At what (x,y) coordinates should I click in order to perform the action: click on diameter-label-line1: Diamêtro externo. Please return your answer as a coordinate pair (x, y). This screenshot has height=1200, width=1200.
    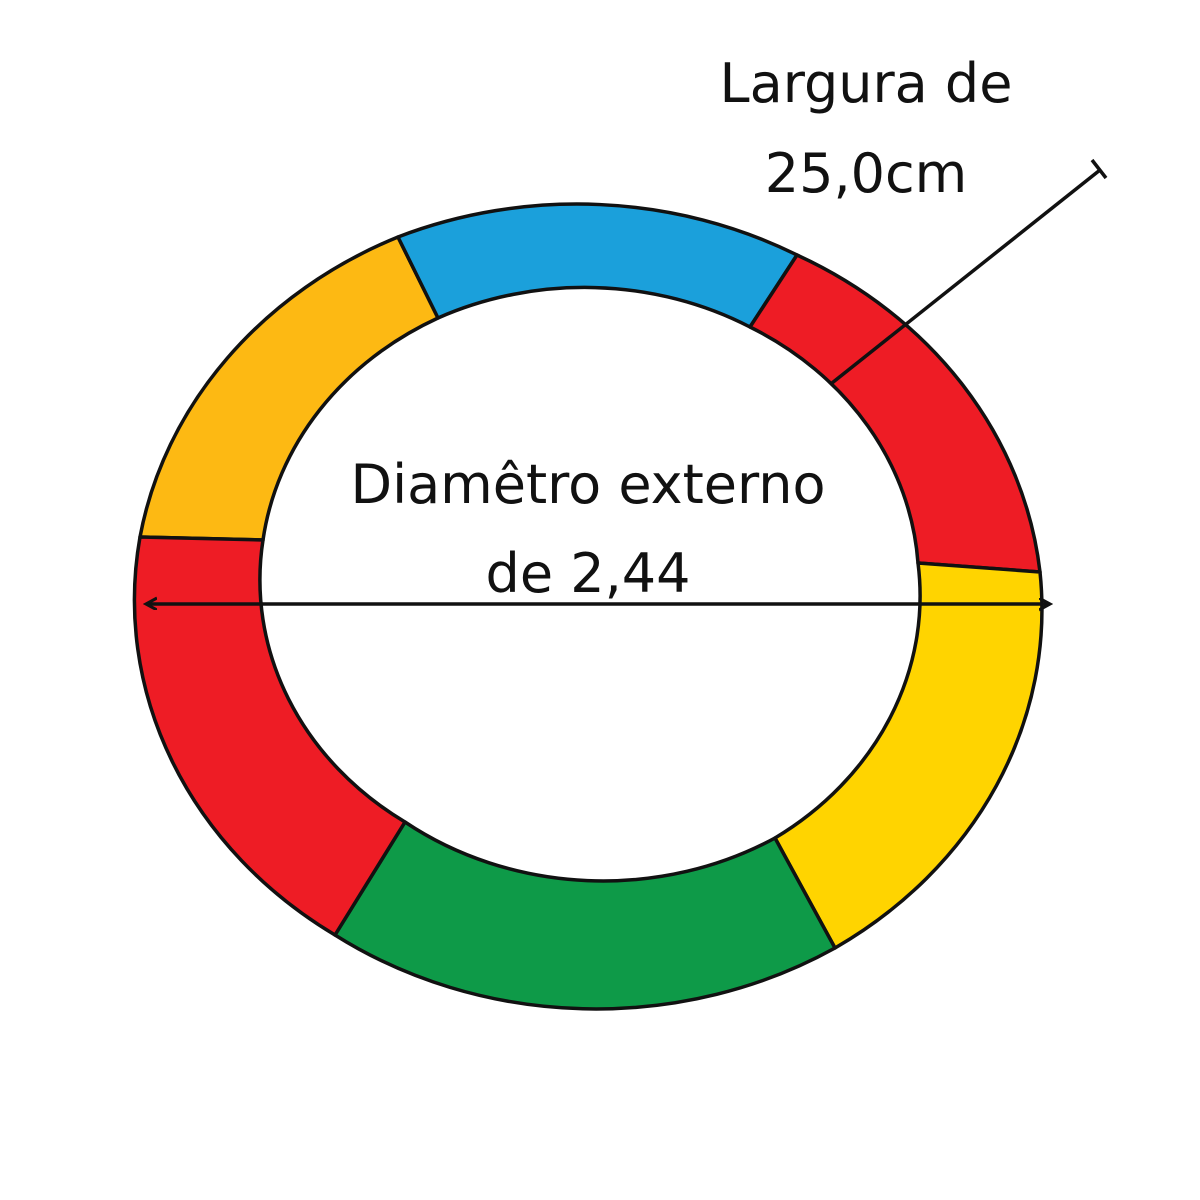
    Looking at the image, I should click on (587, 484).